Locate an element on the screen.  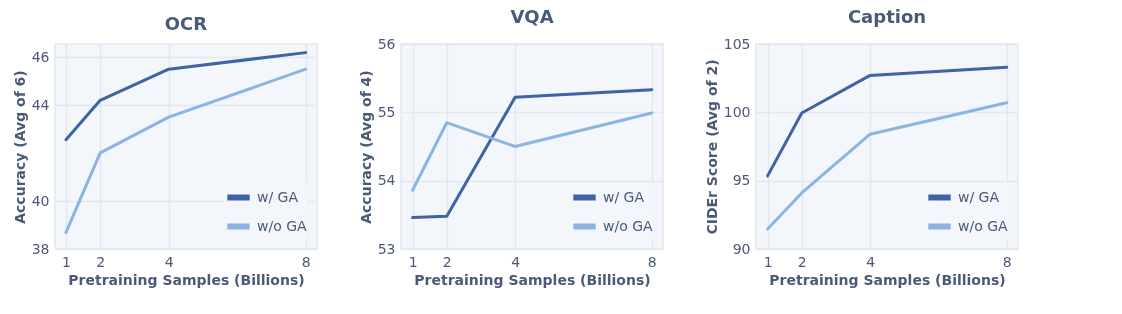
y-tick-label: 44 is located at coordinates (40, 104).